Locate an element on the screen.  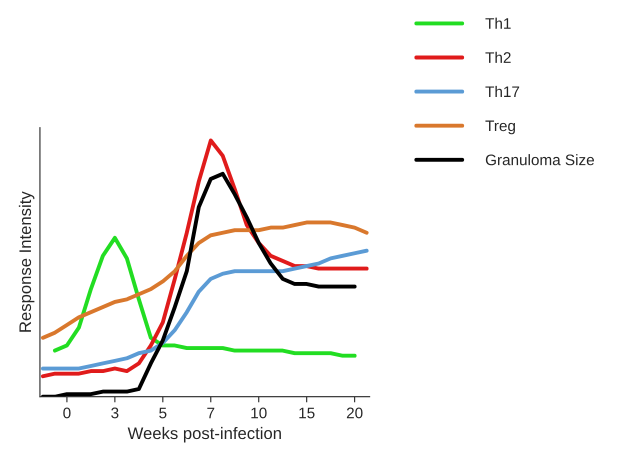
x-tick-label: 7 is located at coordinates (210, 413).